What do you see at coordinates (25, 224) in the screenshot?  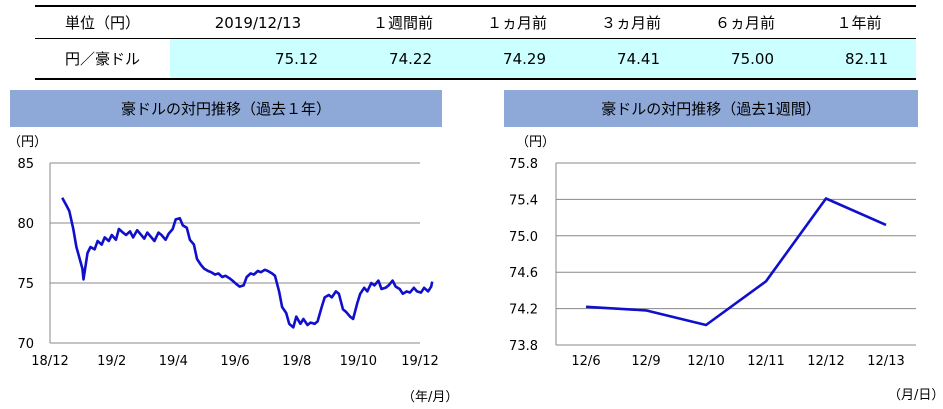 I see `y-tick-label: 80` at bounding box center [25, 224].